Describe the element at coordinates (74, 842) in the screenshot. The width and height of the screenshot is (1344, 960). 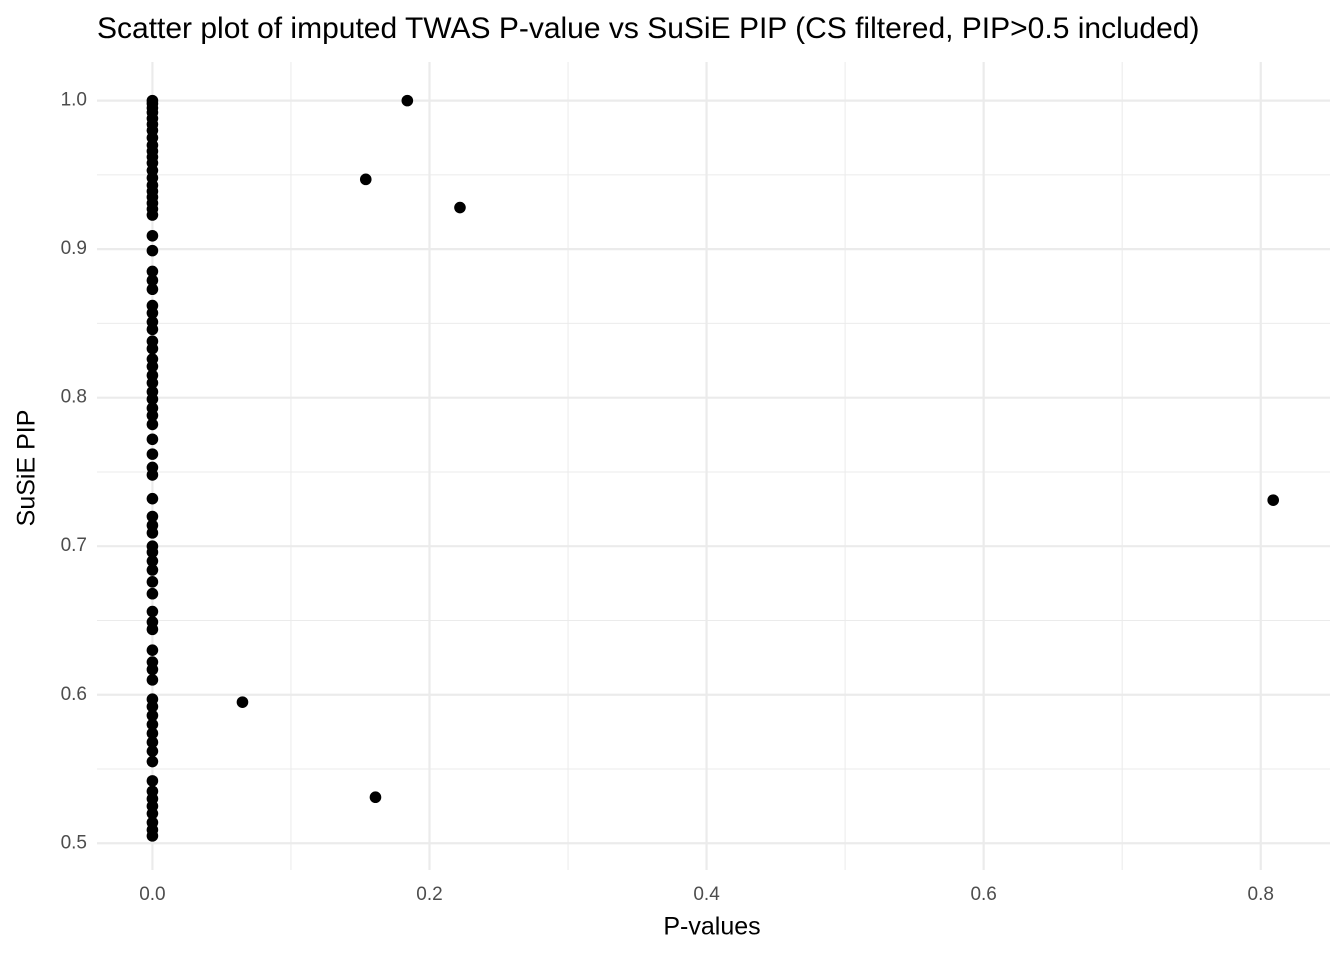
I see `y-tick-label: 0.5` at that location.